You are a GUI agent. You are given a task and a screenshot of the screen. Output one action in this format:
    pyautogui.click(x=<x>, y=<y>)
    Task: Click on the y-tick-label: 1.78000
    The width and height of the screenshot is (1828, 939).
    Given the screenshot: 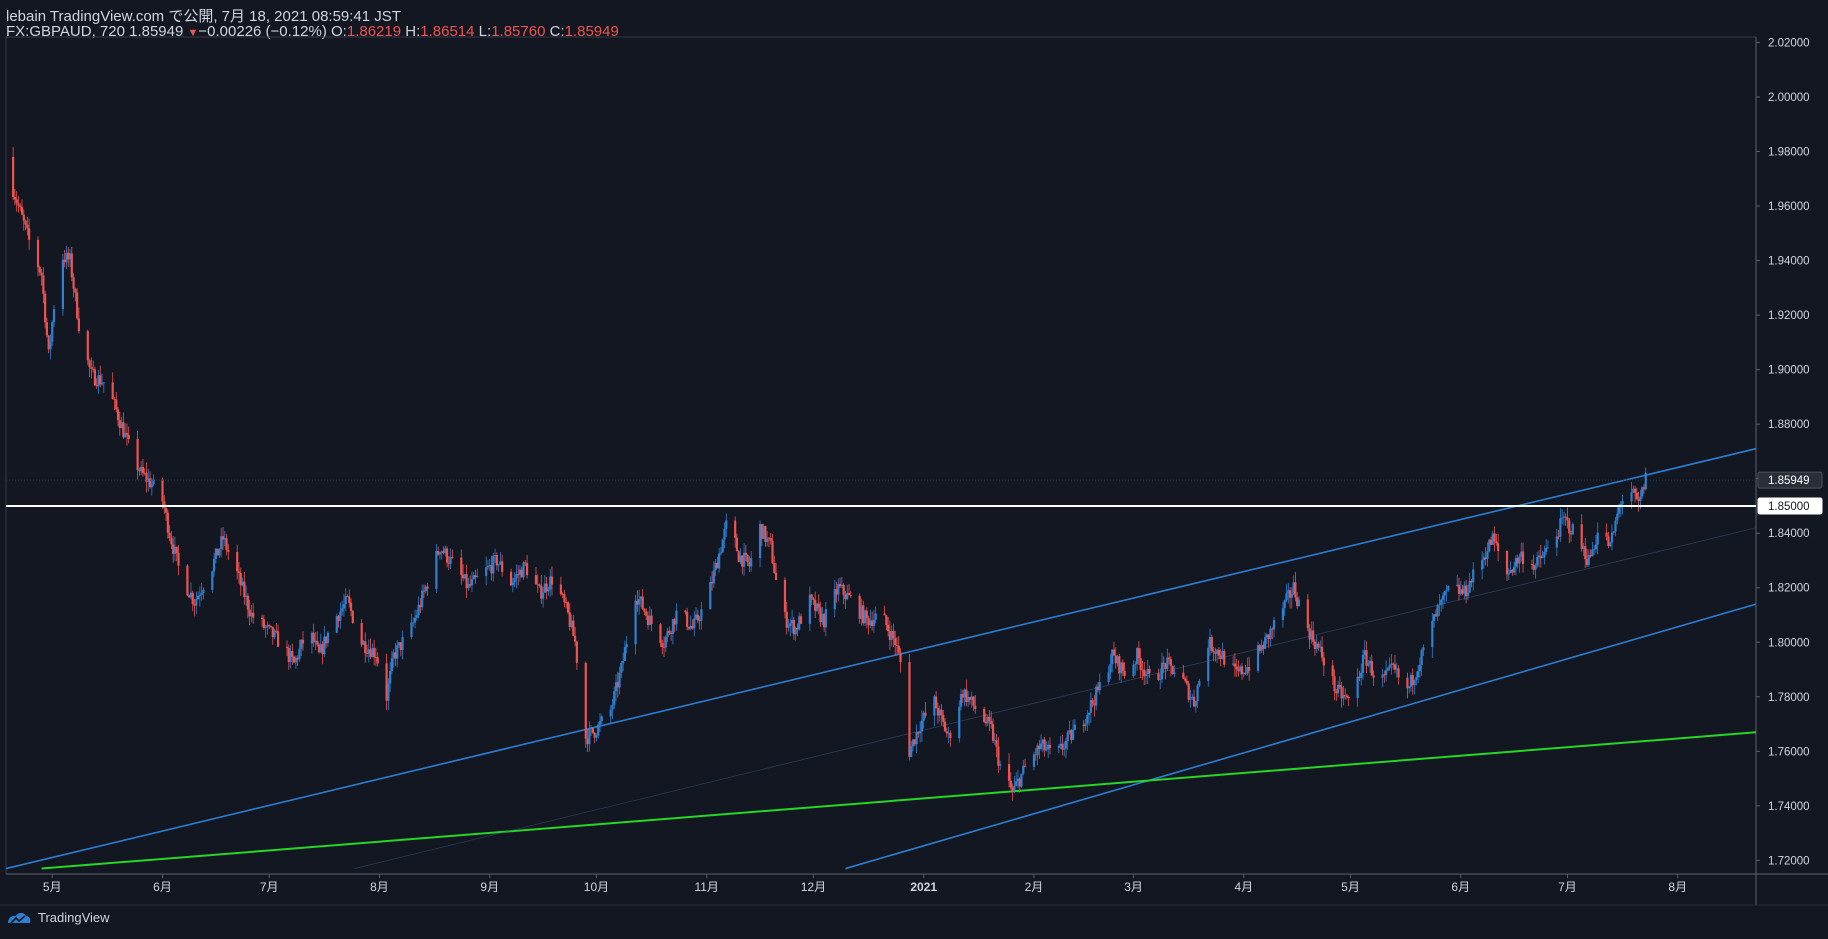 What is the action you would take?
    pyautogui.click(x=1789, y=698)
    